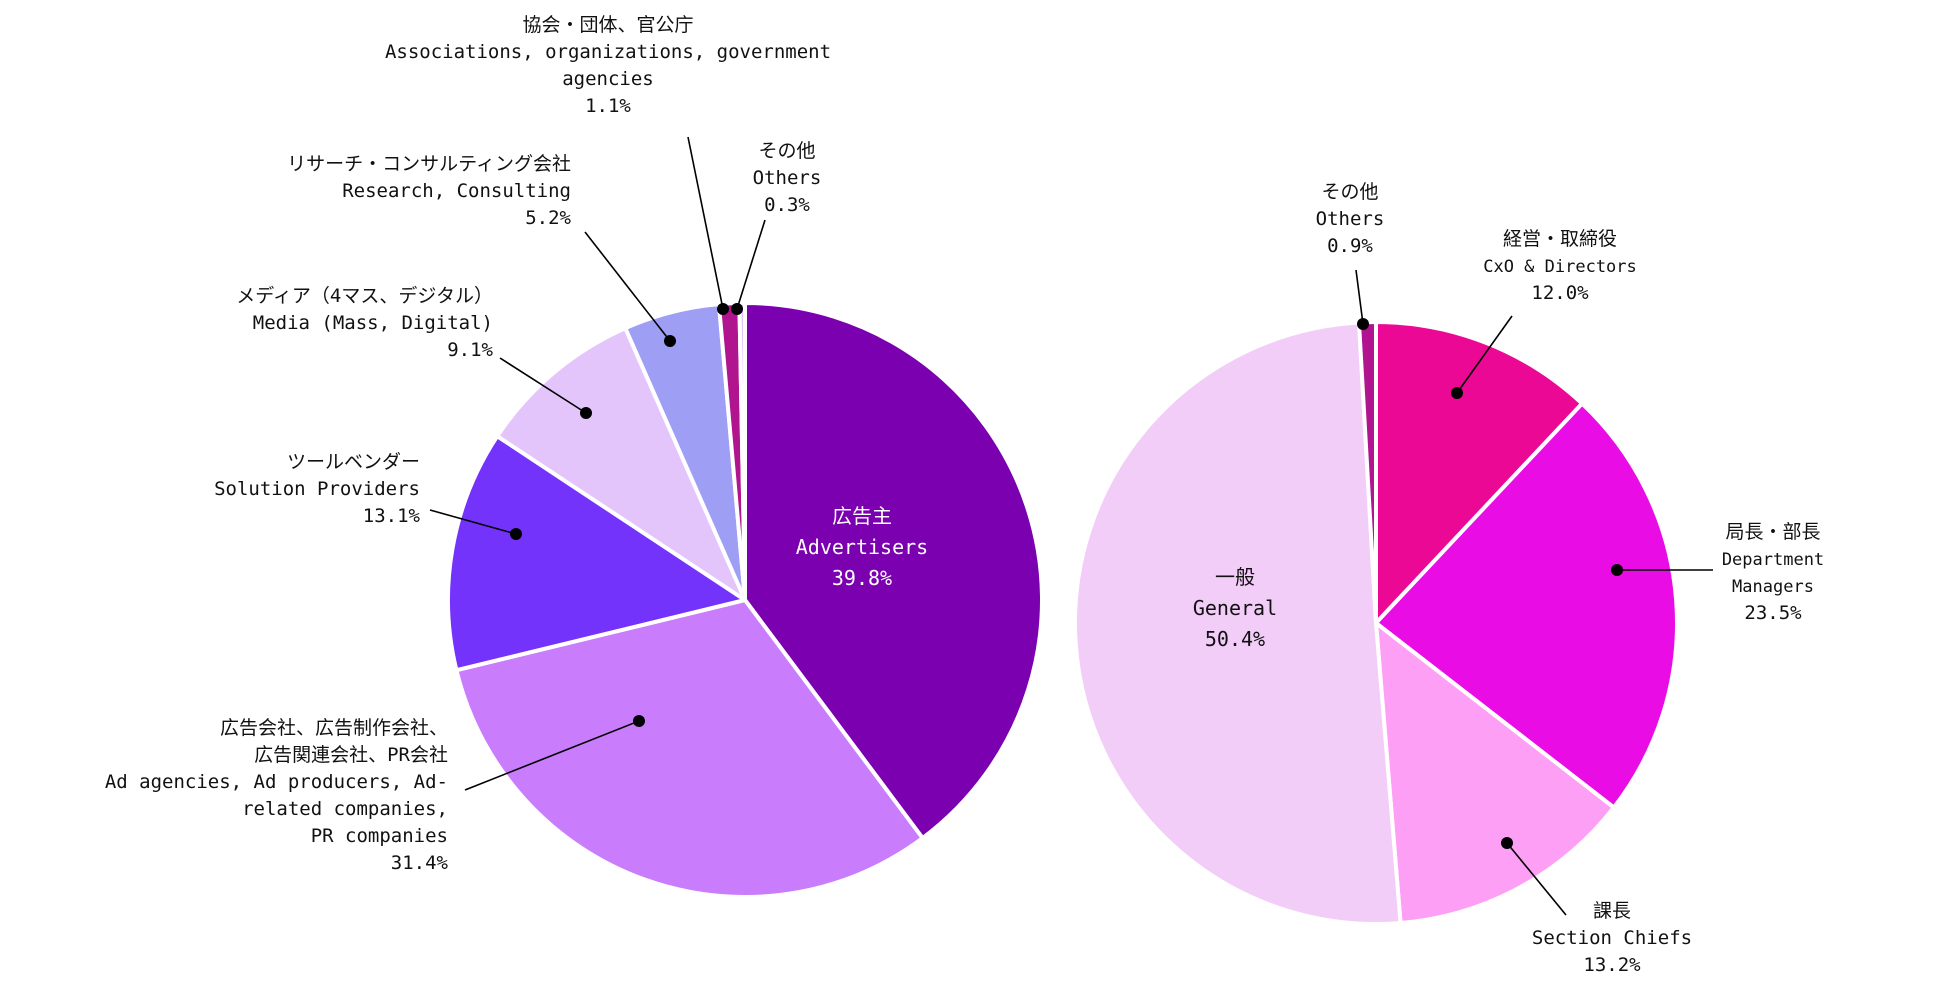  I want to click on slice-percent: 13.1%, so click(392, 516).